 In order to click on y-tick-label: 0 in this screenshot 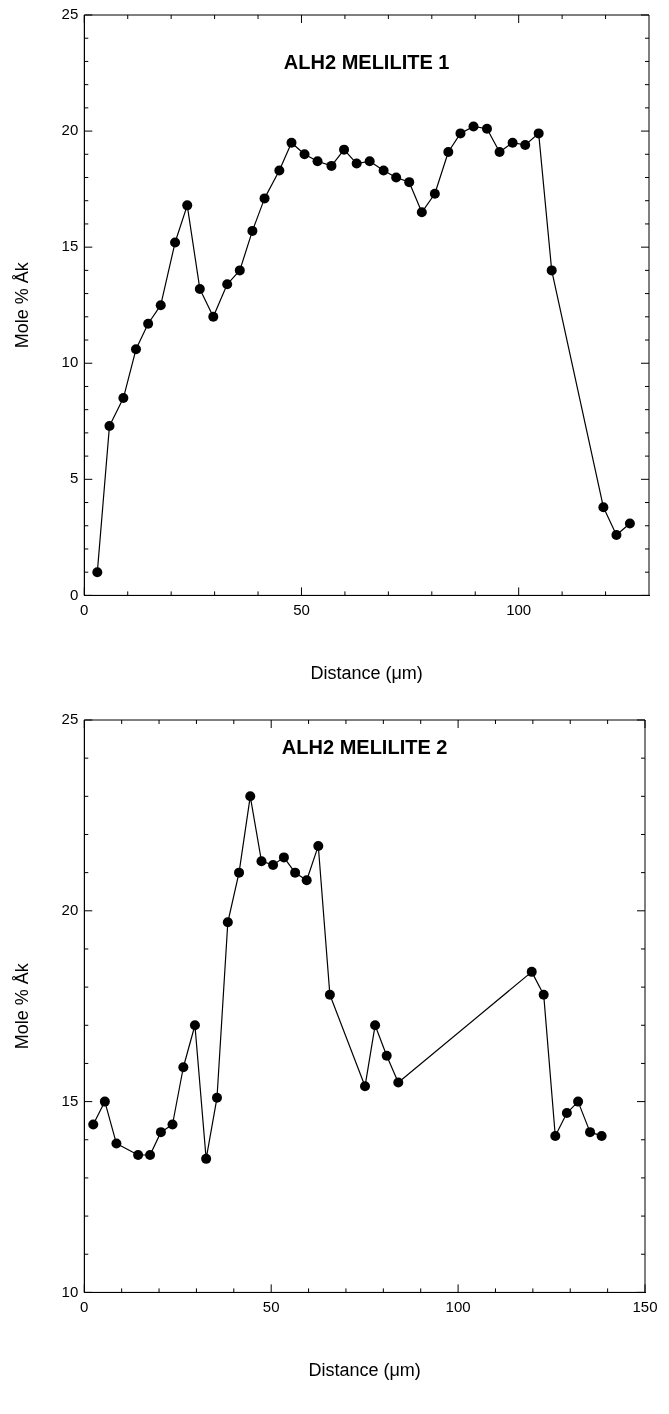, I will do `click(74, 594)`.